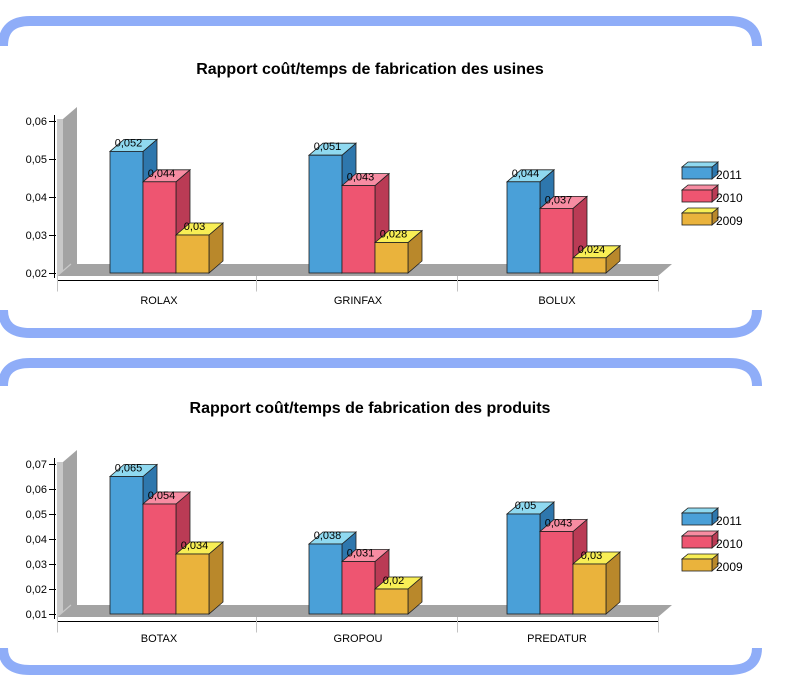 This screenshot has height=700, width=800. I want to click on bar-2010-BOTAX, so click(166, 553).